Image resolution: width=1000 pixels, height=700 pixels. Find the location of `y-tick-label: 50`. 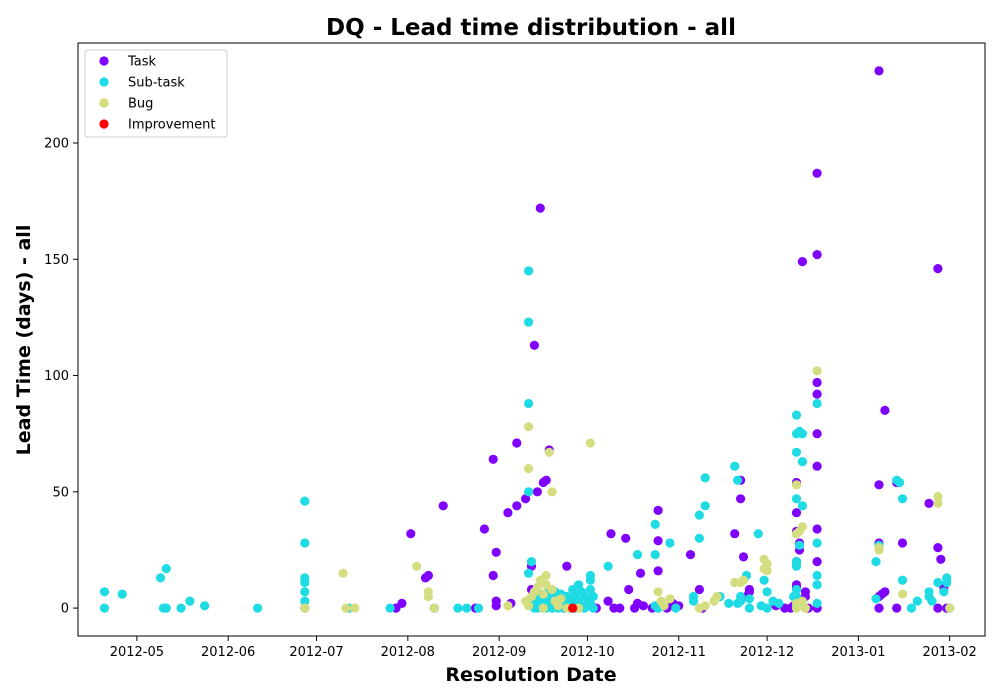

y-tick-label: 50 is located at coordinates (60, 492).